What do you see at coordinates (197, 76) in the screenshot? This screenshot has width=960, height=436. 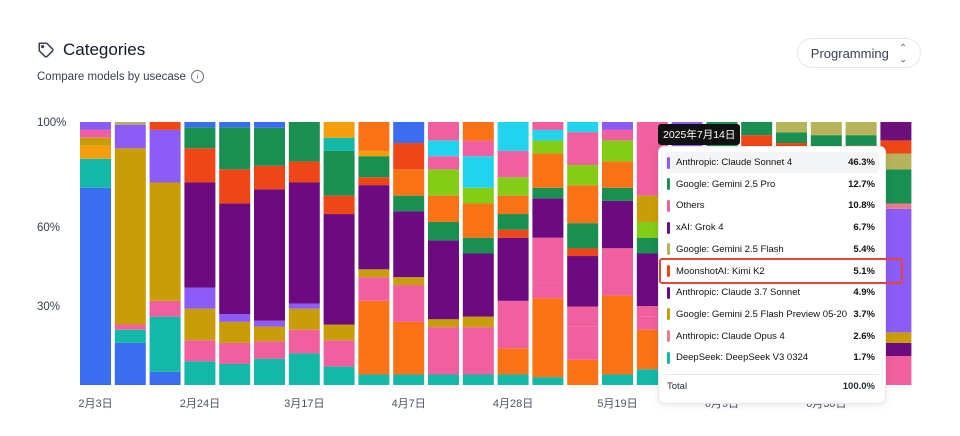 I see `info-icon: i` at bounding box center [197, 76].